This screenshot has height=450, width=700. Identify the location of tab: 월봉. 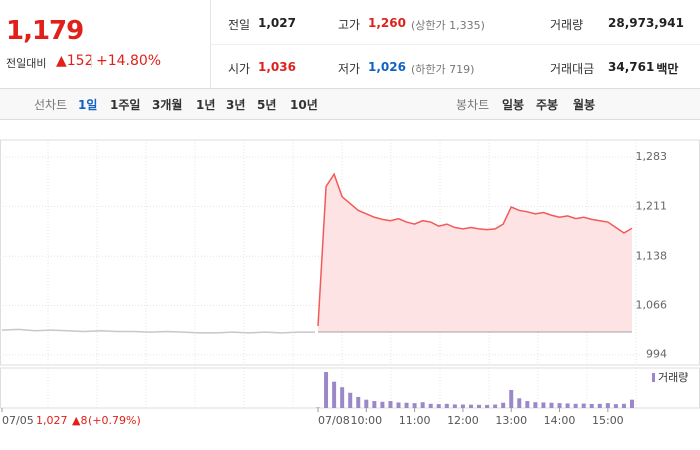
(584, 105).